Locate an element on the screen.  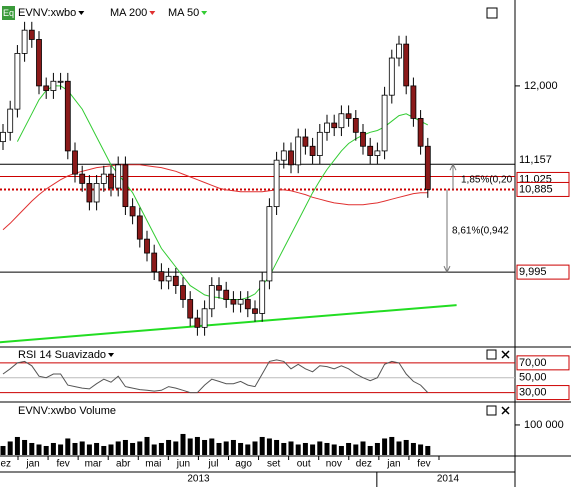
annotation: 8,61%(0,942 is located at coordinates (480, 230).